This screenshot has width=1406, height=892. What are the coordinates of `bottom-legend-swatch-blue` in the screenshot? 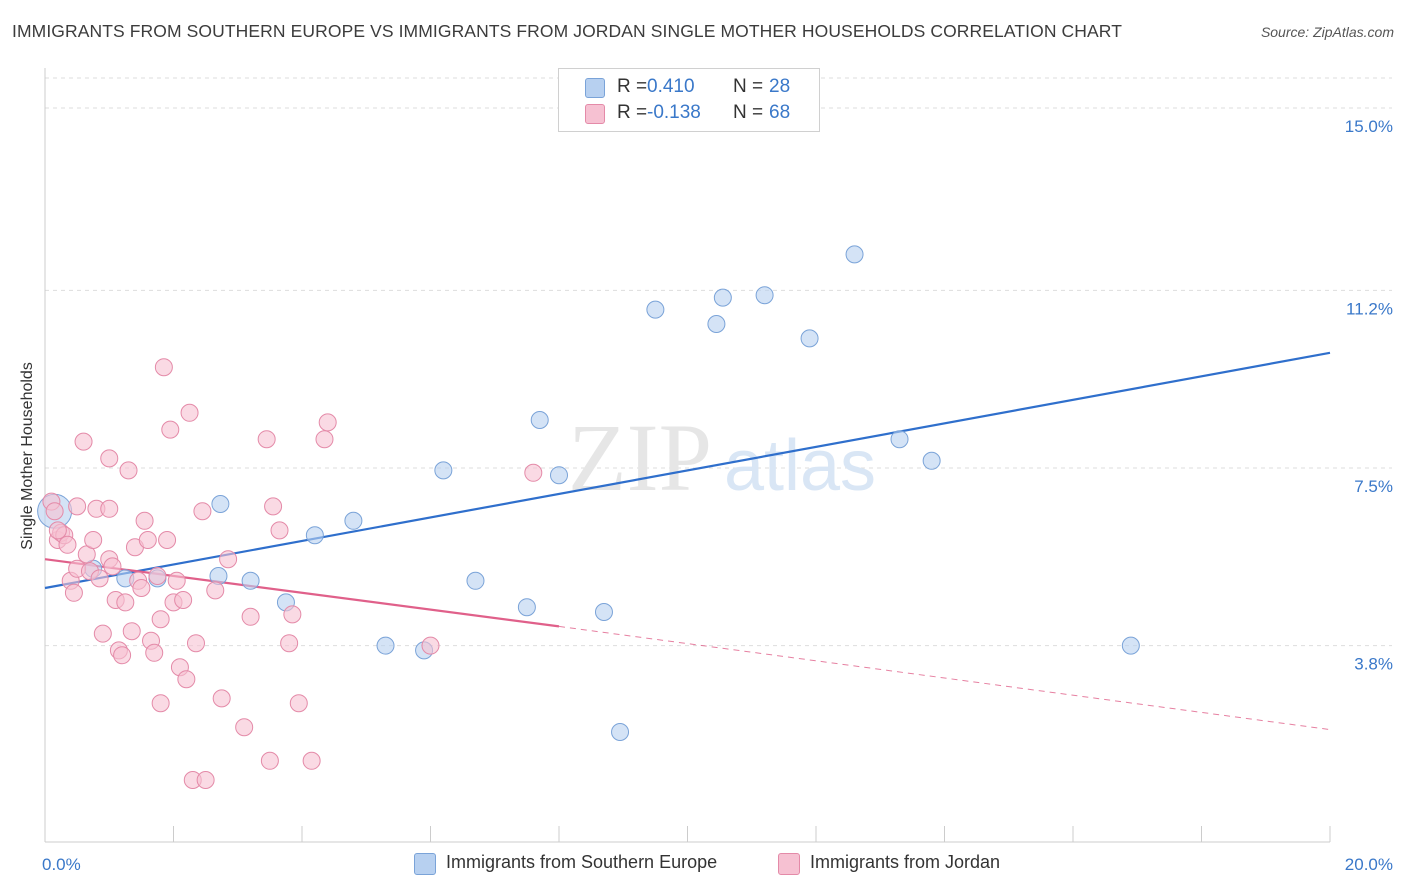 It's located at (425, 864).